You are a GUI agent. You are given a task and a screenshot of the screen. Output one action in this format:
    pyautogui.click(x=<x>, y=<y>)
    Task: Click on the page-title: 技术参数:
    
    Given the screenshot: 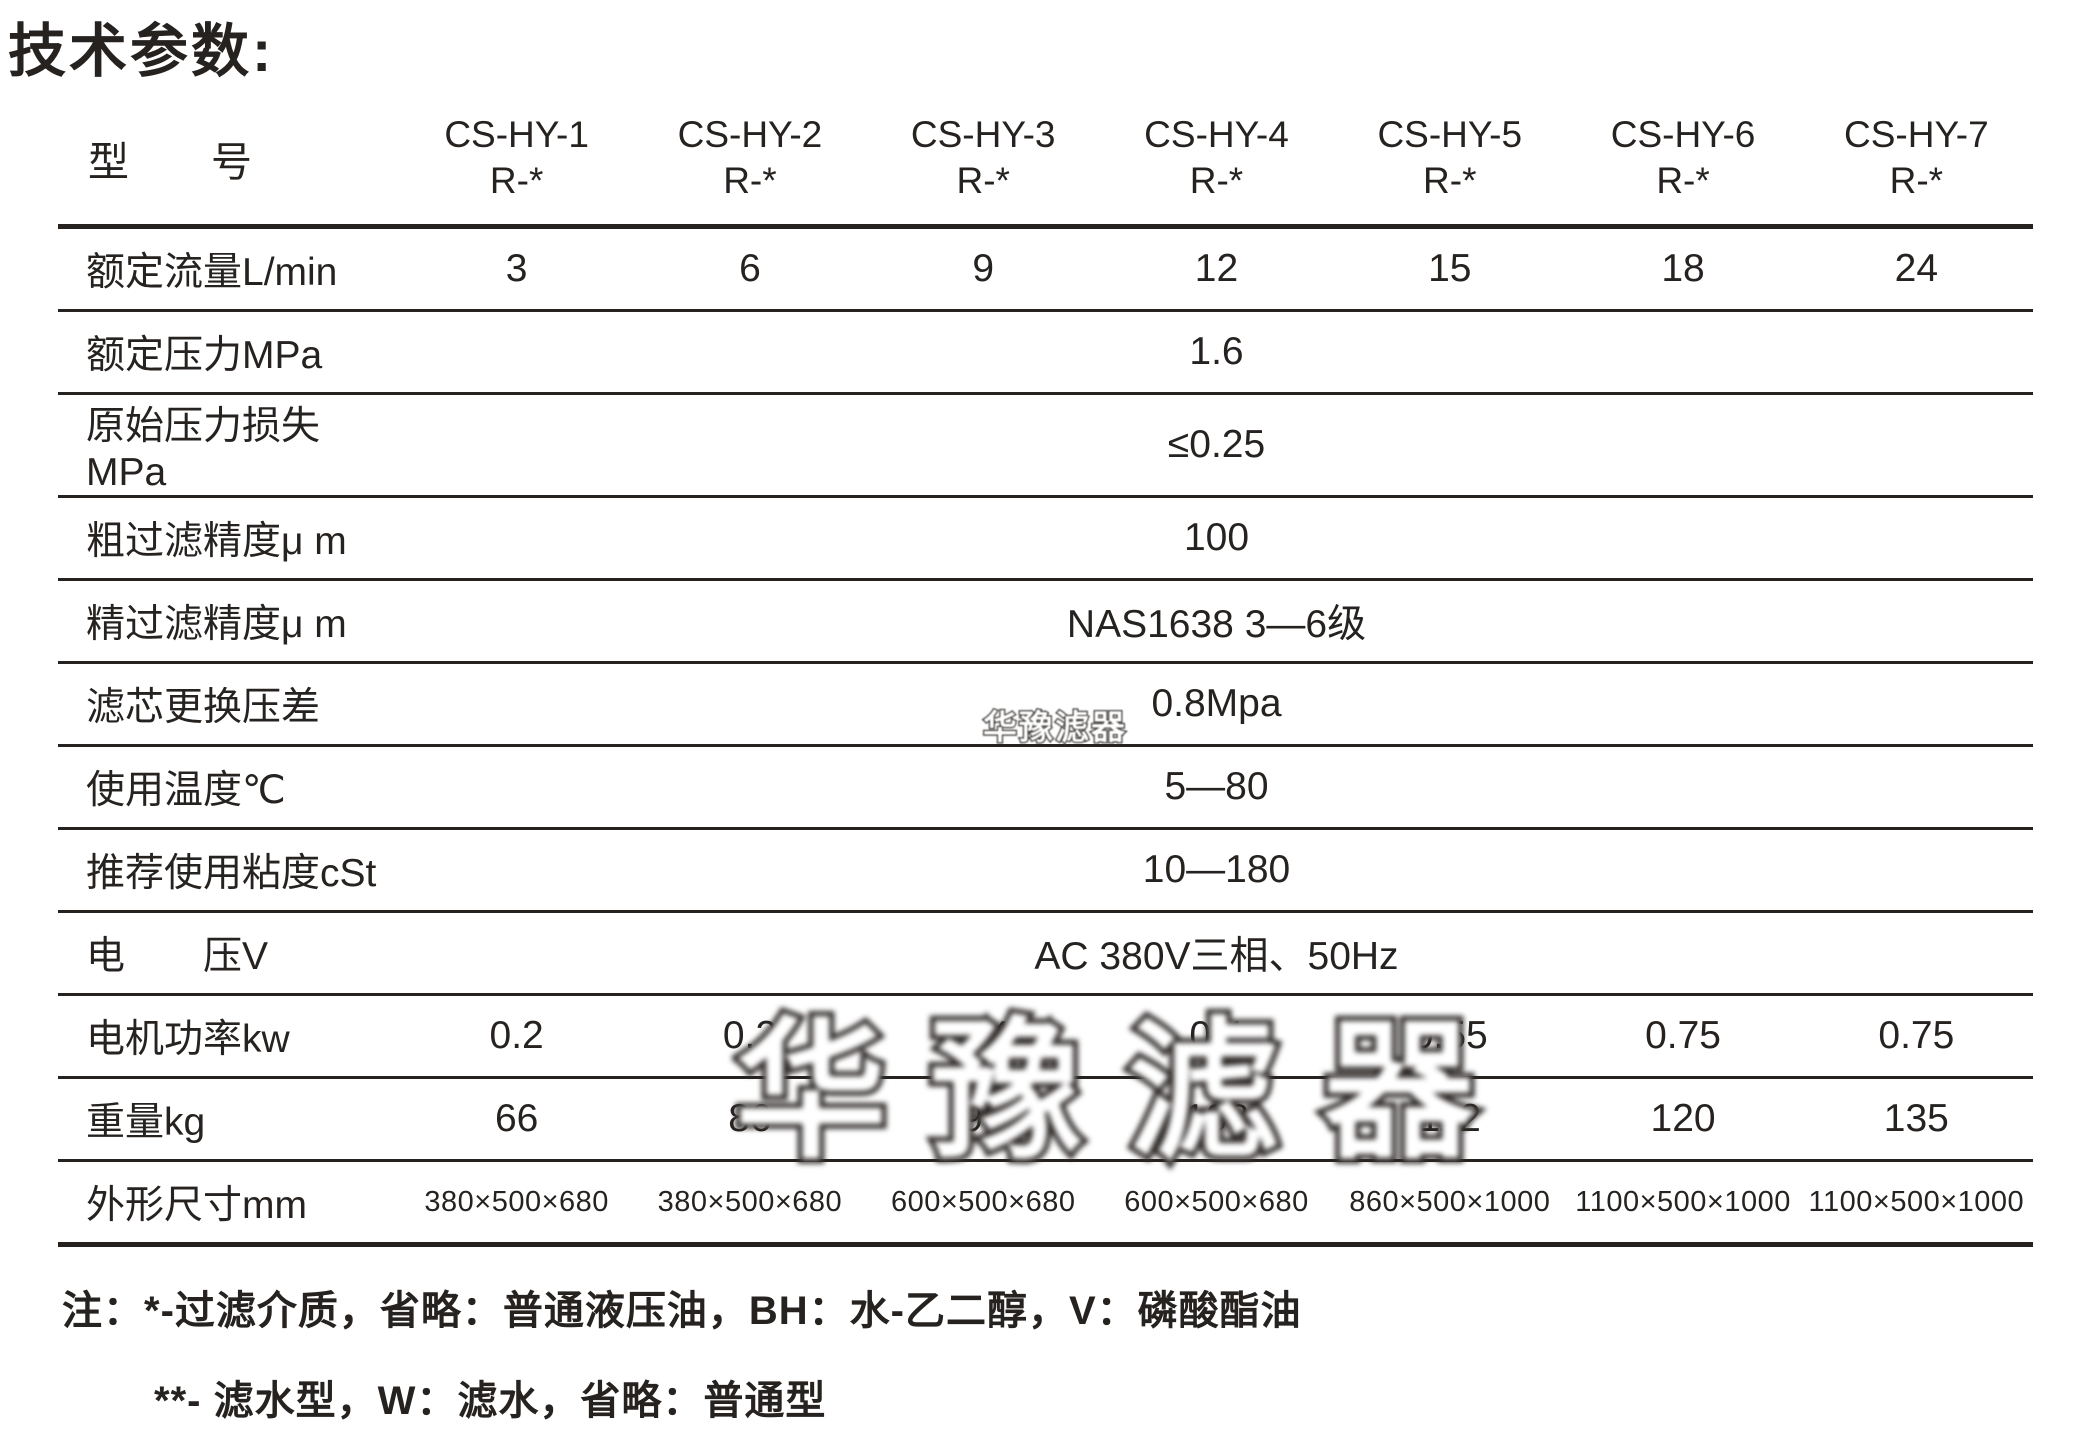 What is the action you would take?
    pyautogui.click(x=141, y=51)
    